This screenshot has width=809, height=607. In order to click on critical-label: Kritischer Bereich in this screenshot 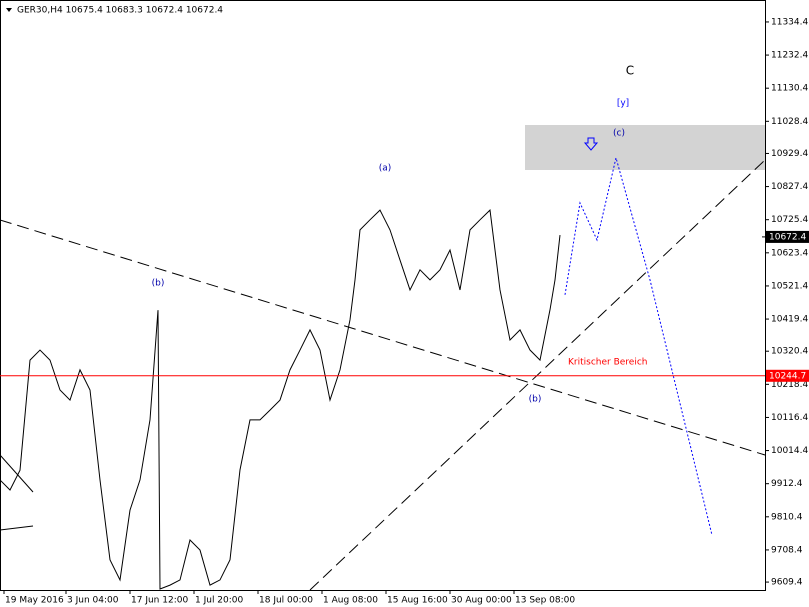, I will do `click(607, 362)`.